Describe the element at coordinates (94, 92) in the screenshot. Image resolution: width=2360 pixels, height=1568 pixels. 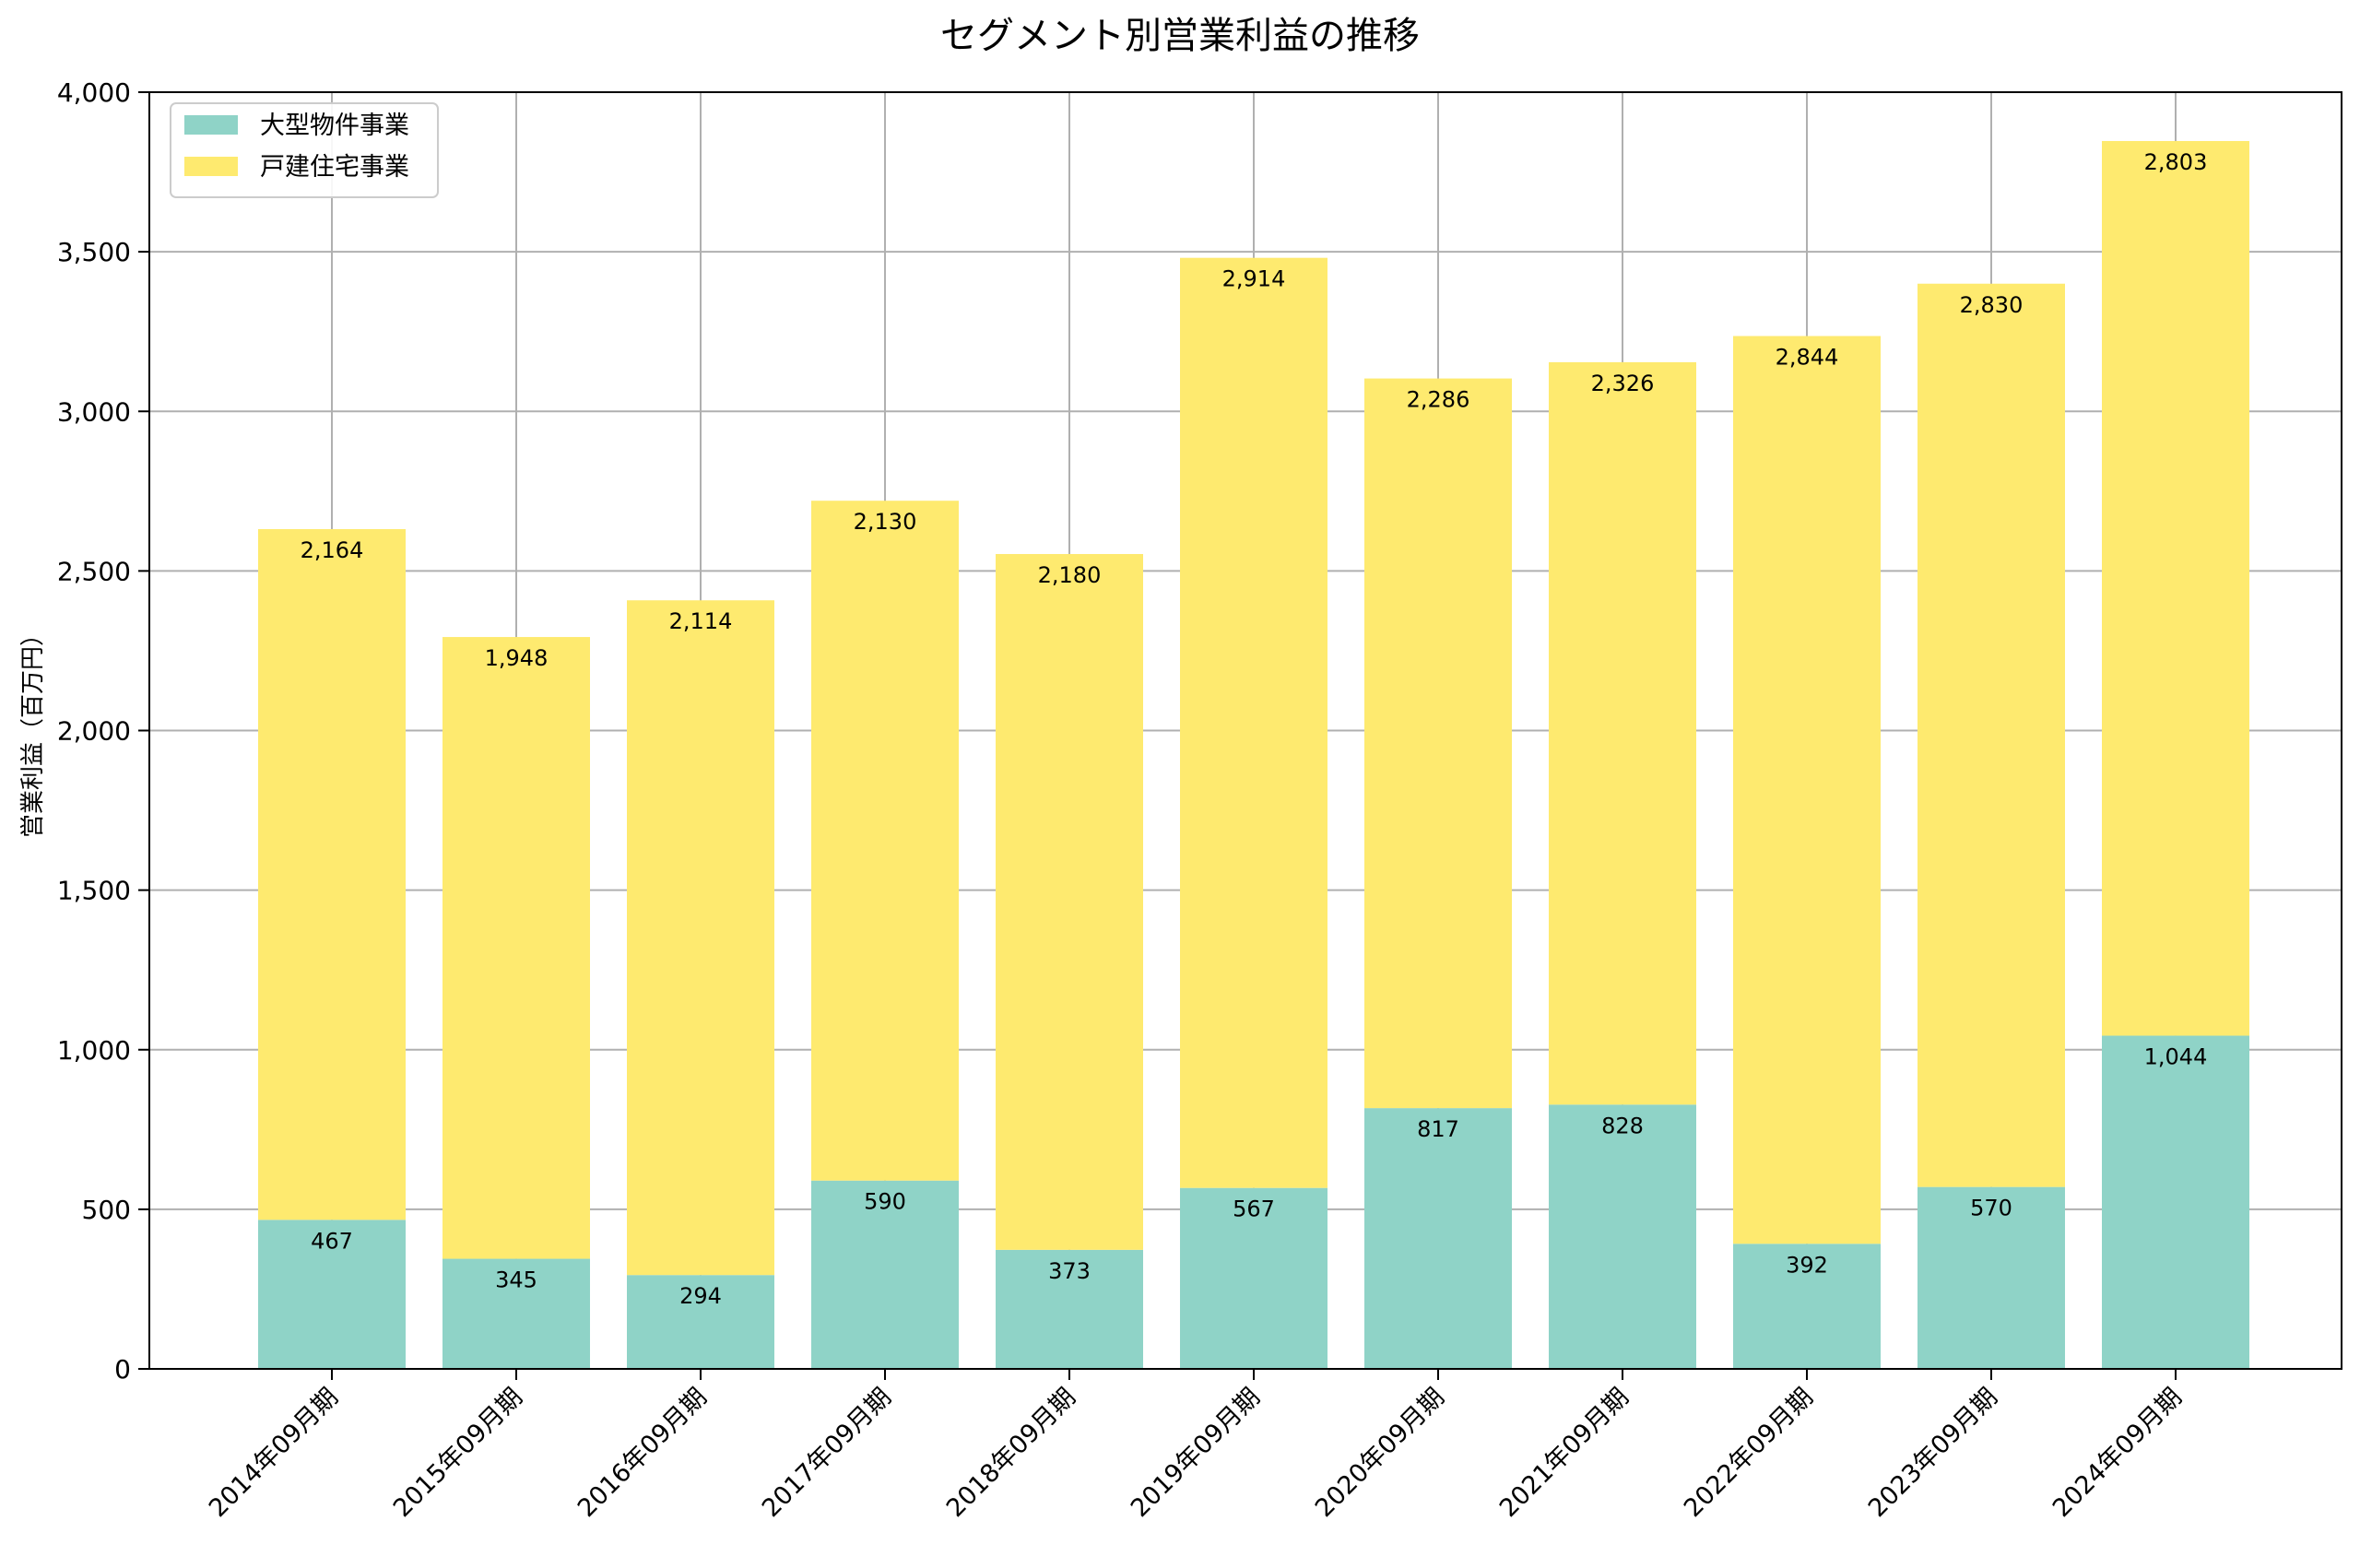
I see `y-tick-label: 4,000` at that location.